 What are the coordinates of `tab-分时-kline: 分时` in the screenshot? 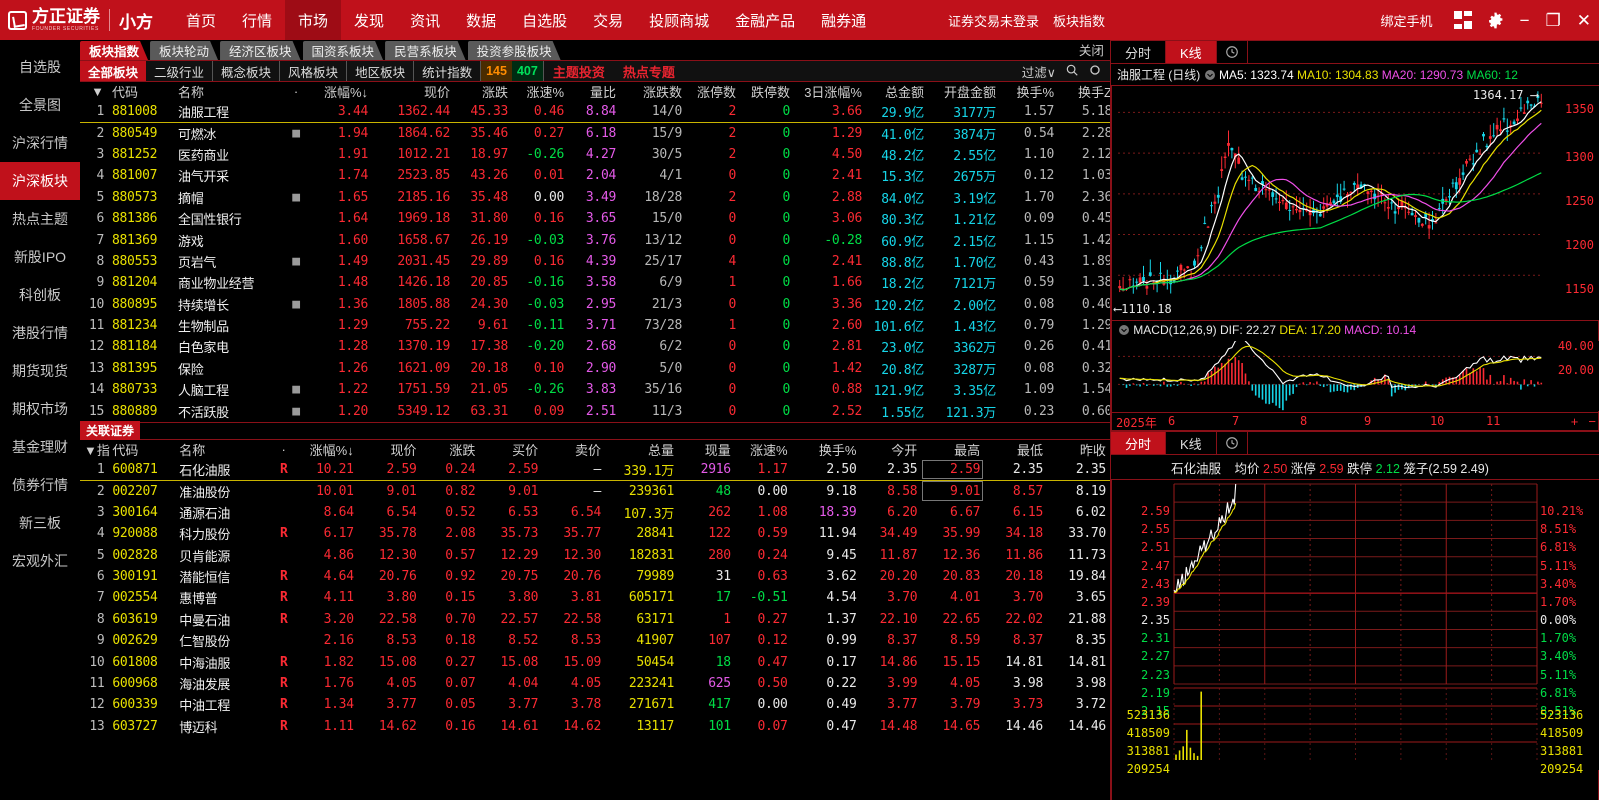 It's located at (1138, 52).